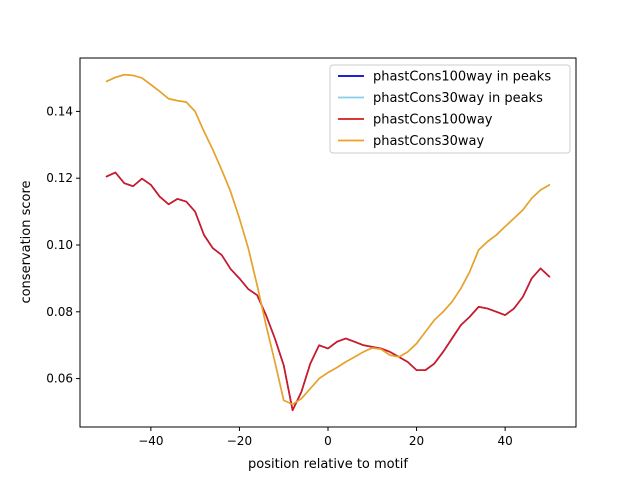  I want to click on y-tick-label: 0.10, so click(59, 245).